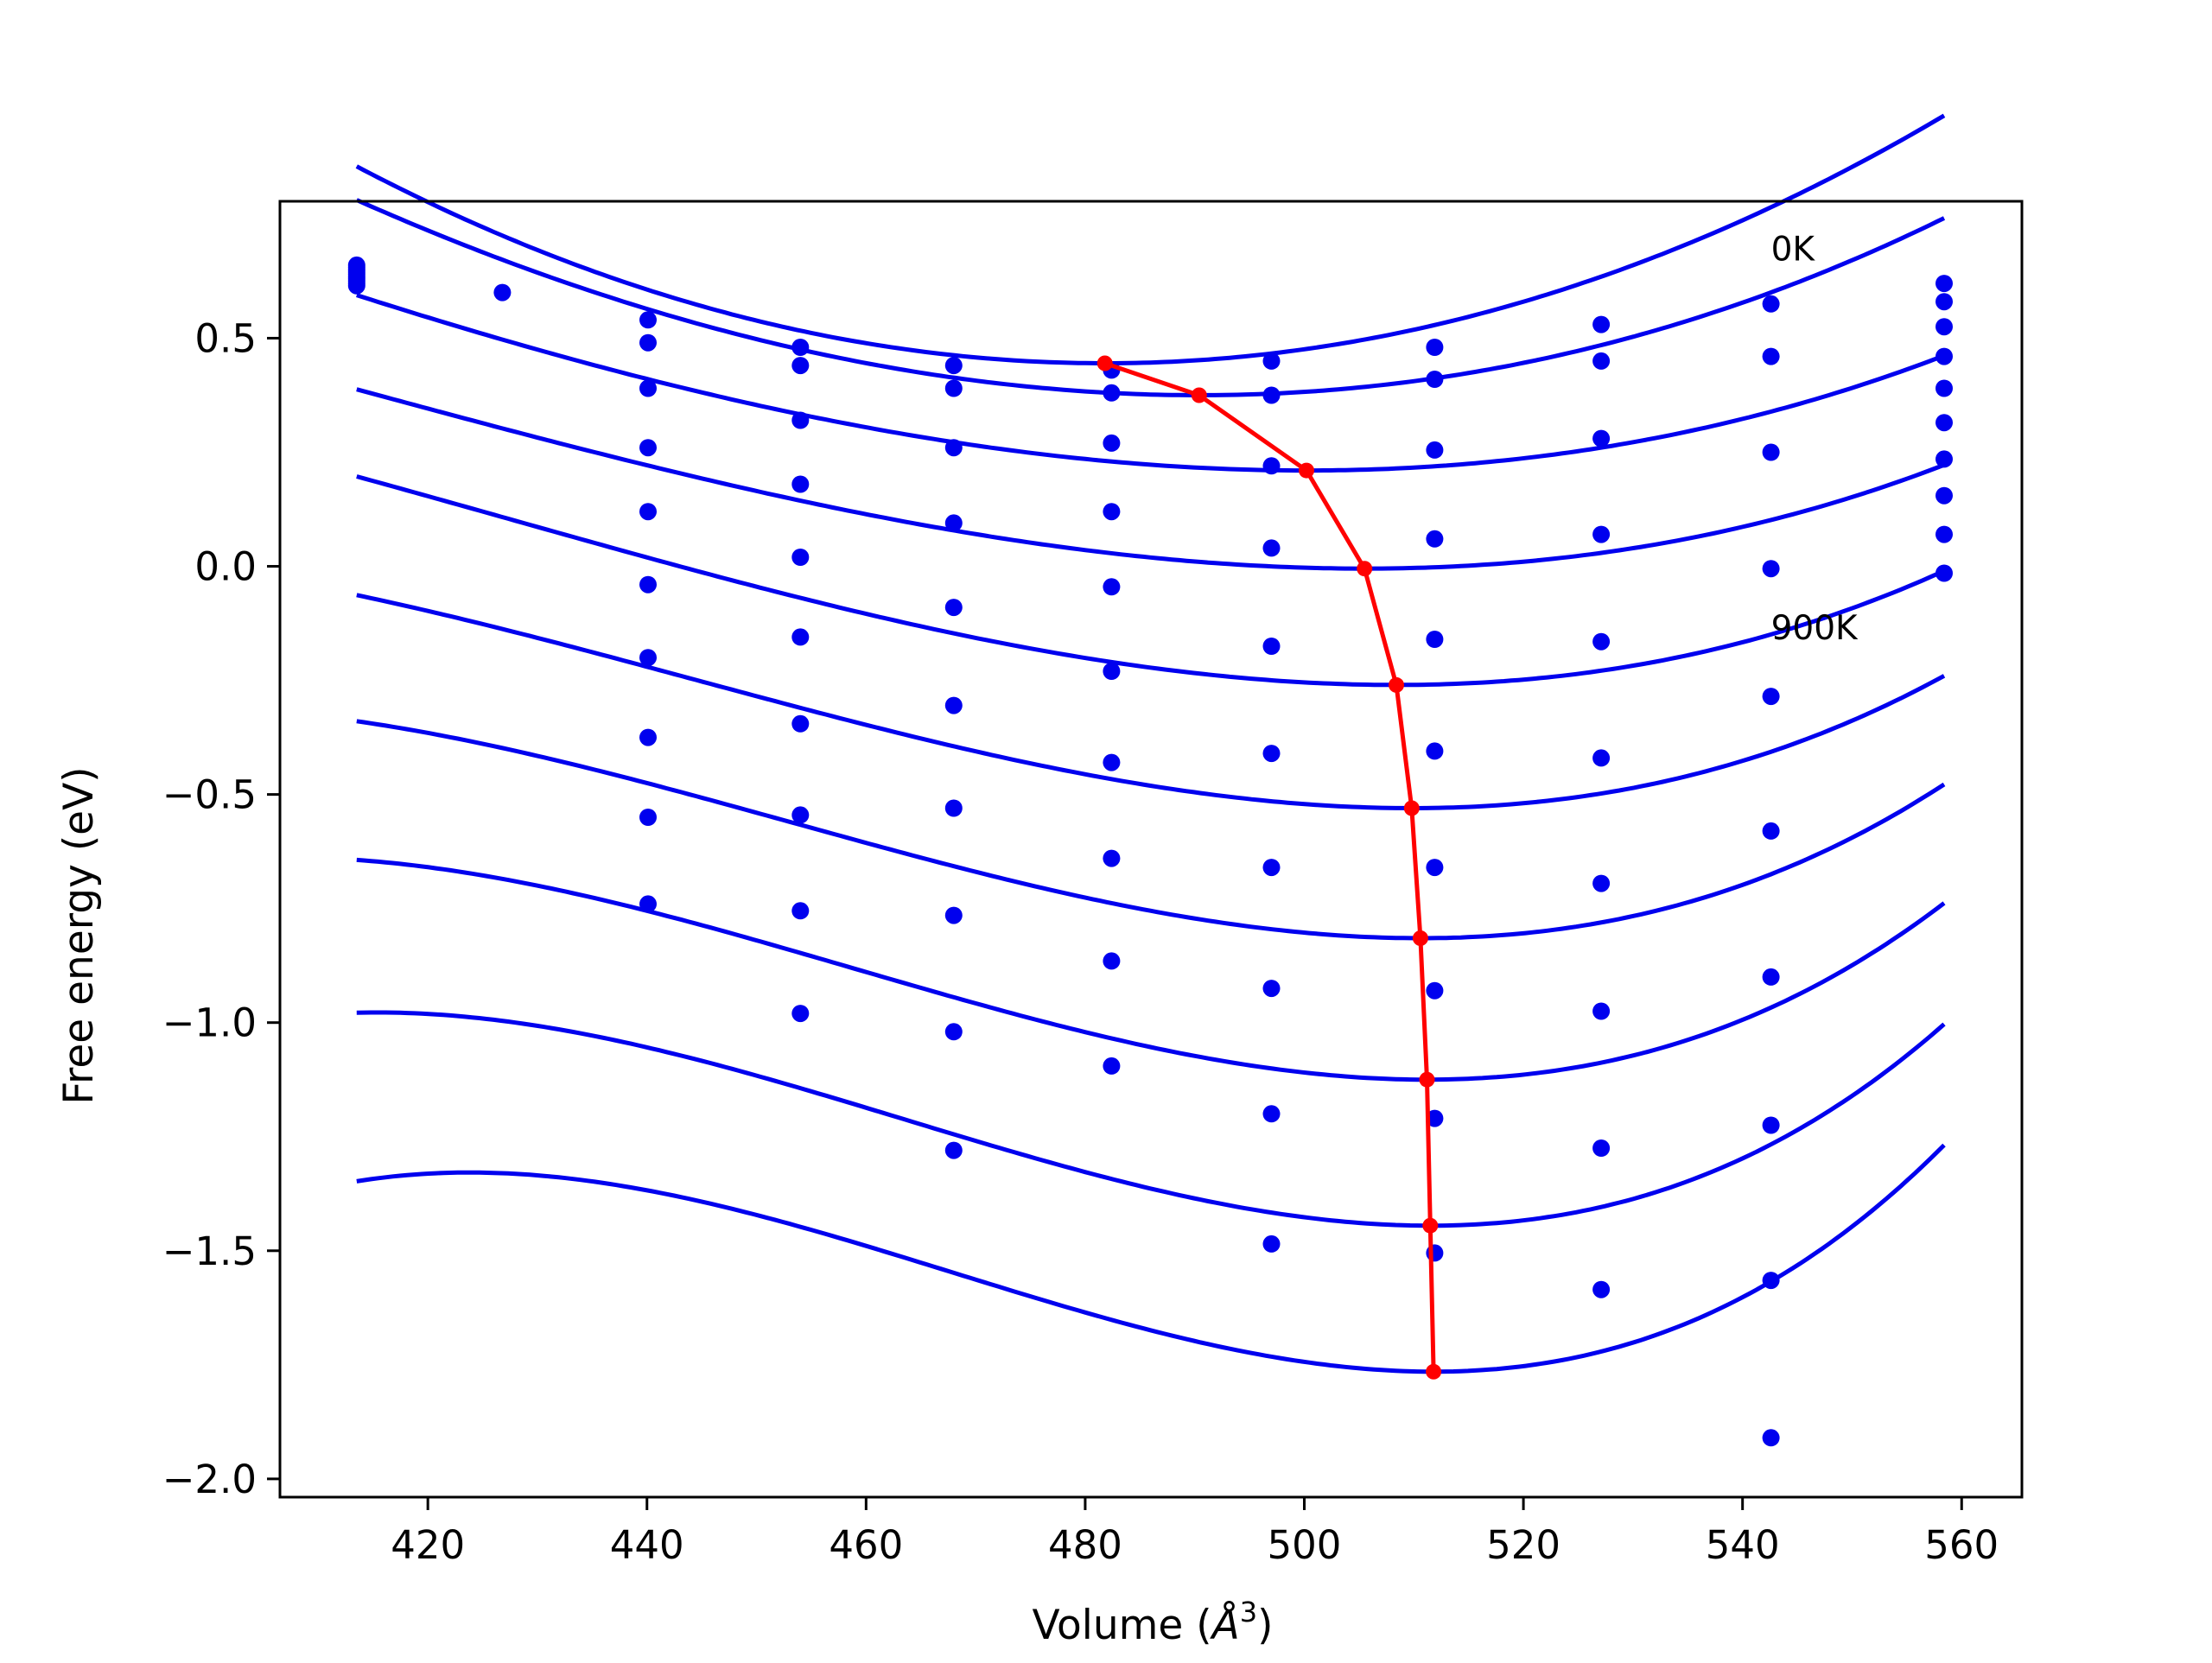 The height and width of the screenshot is (1663, 2212). I want to click on x-tick-label: 420, so click(428, 1545).